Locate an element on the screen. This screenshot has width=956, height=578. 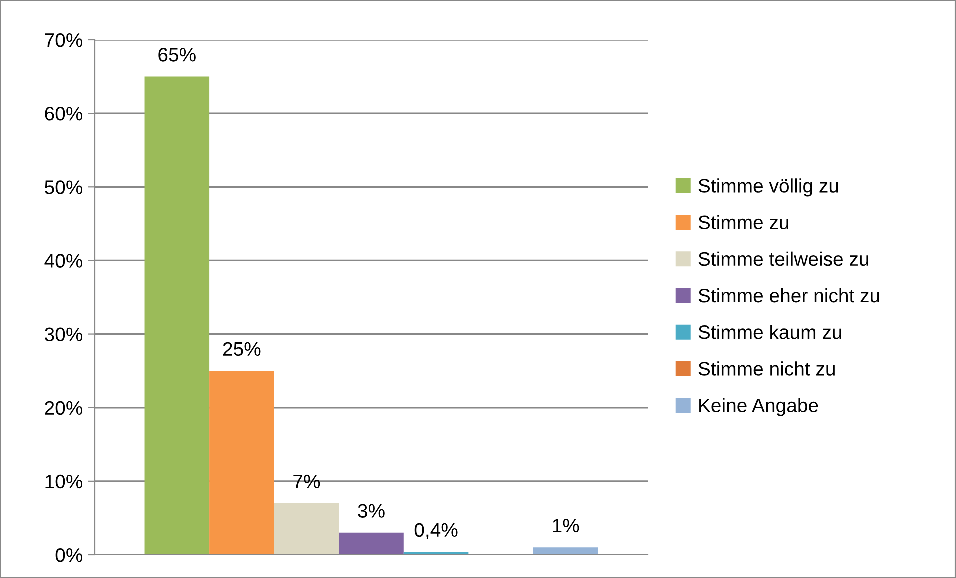
legend-label: Stimme zu is located at coordinates (743, 222).